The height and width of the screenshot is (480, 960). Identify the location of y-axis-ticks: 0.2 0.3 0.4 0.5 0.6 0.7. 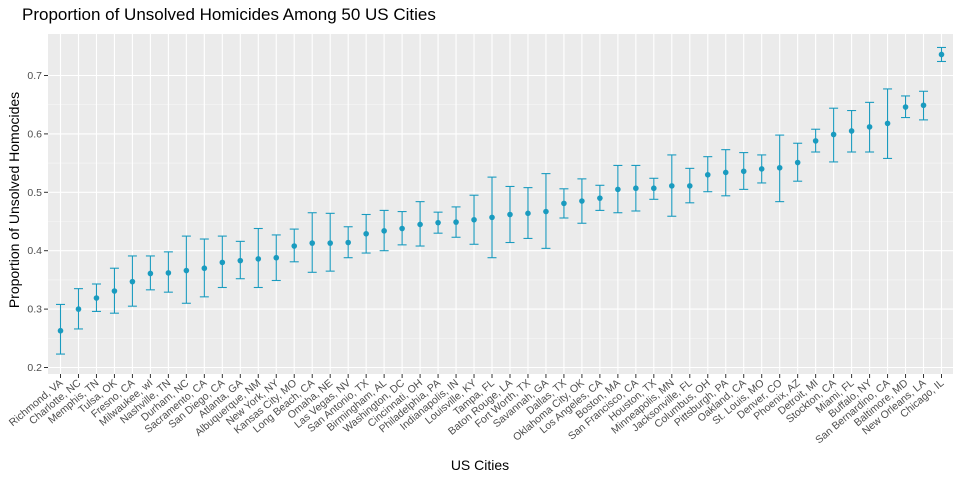
(37, 222).